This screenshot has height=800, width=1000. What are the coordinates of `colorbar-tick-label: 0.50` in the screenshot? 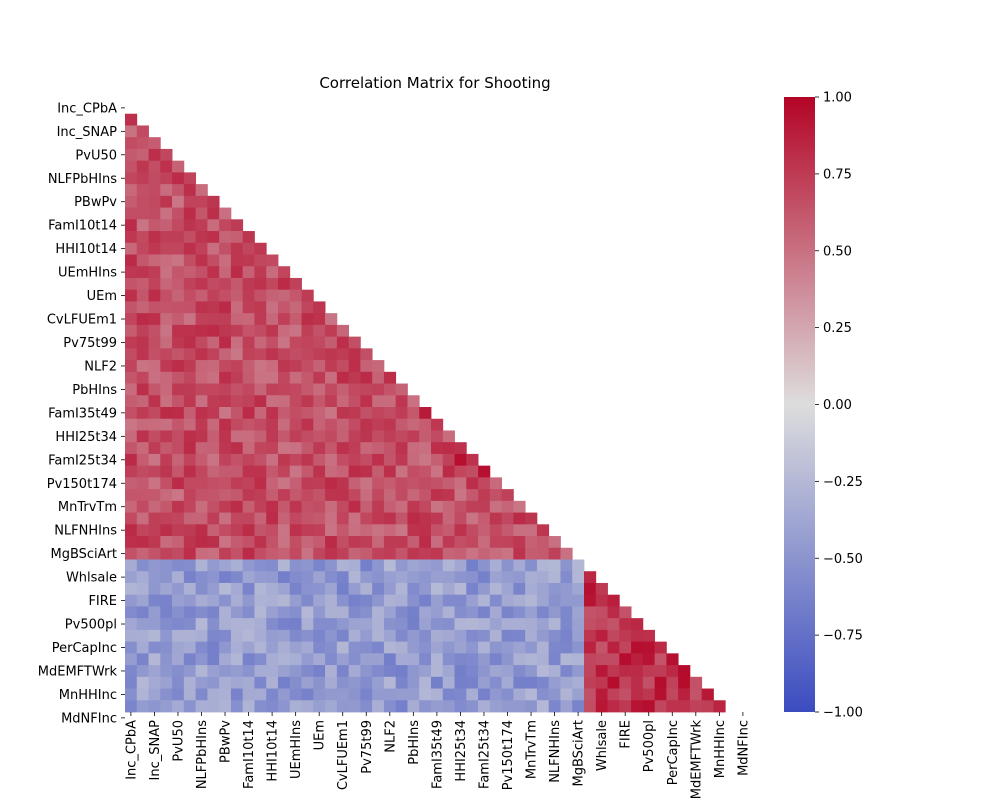 It's located at (837, 251).